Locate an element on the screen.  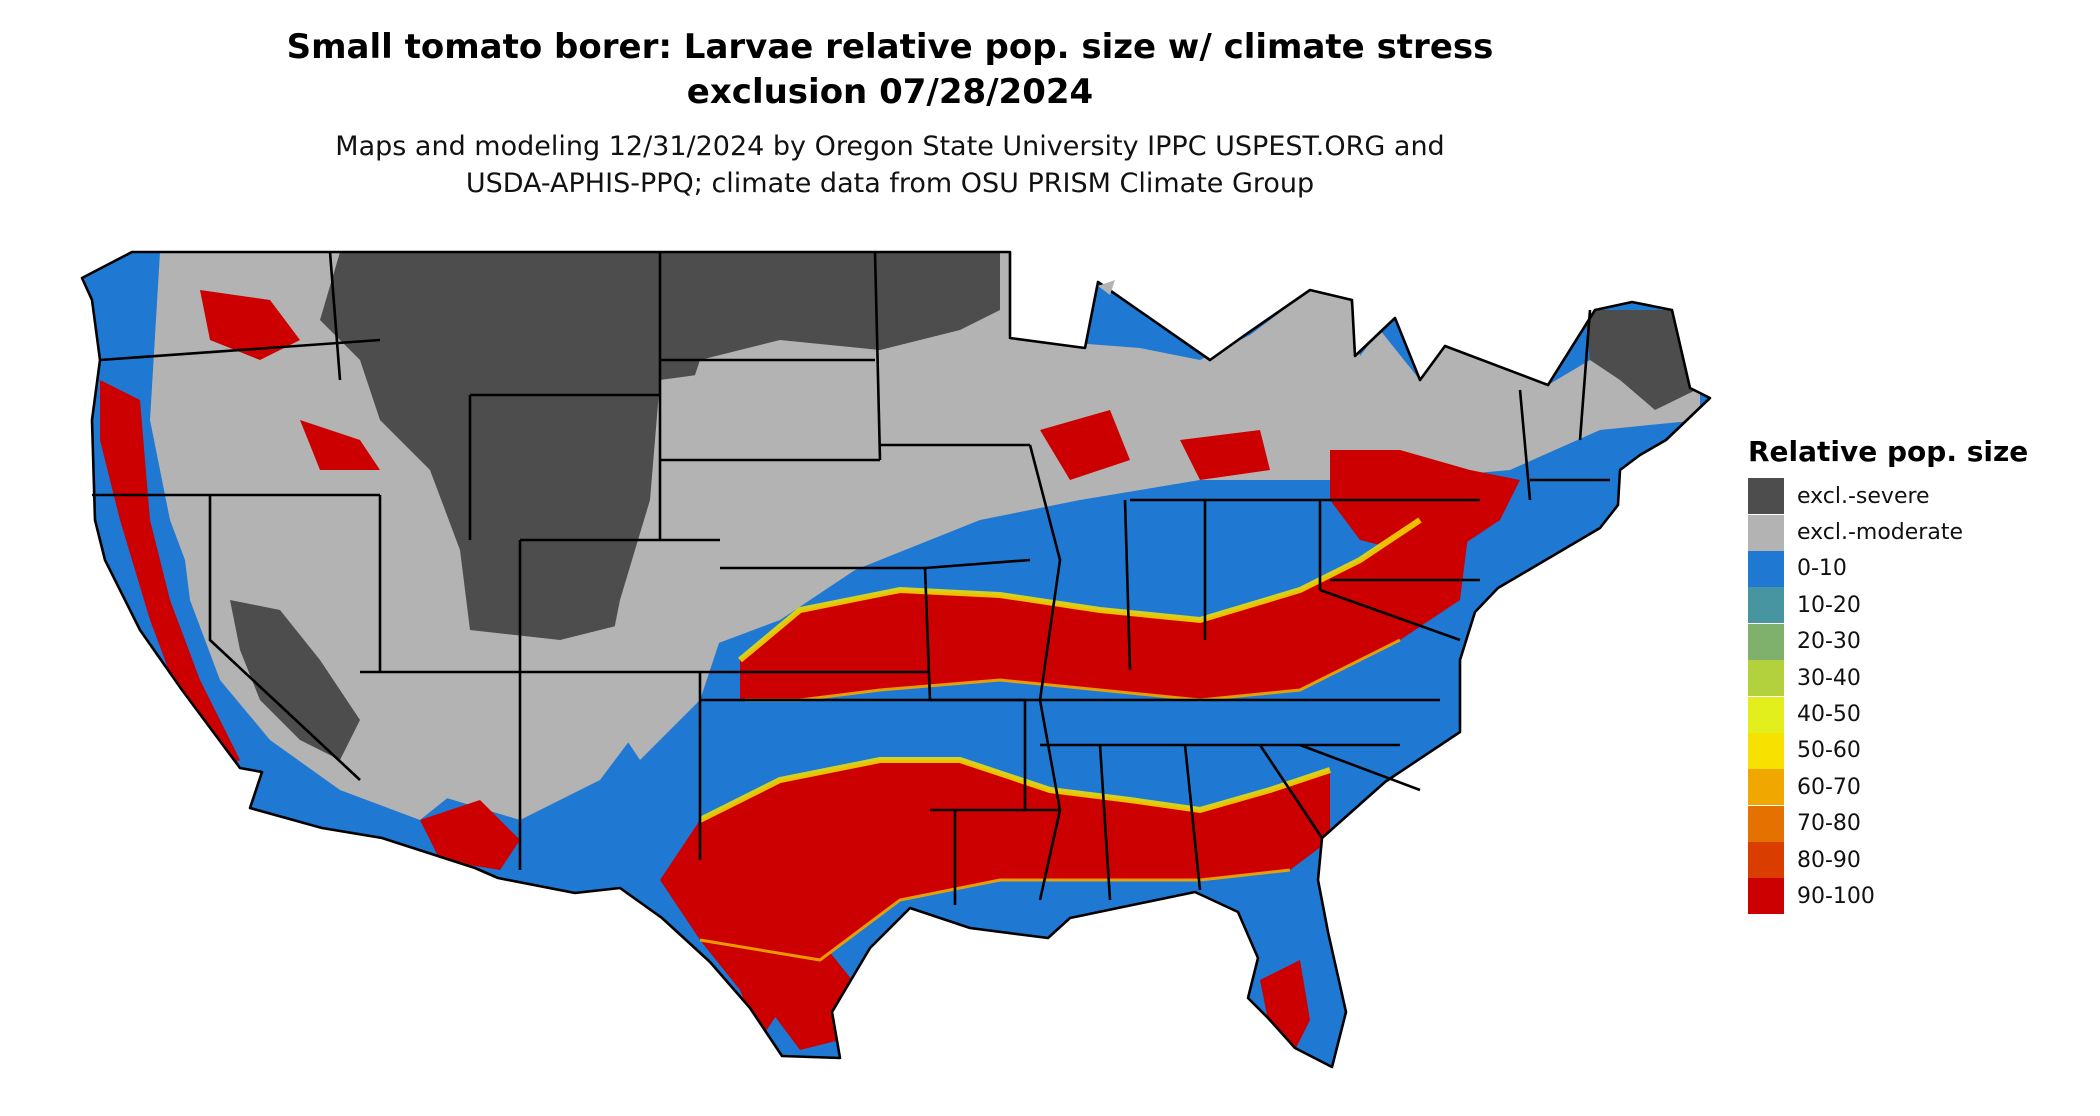
zone-90-100-michigan is located at coordinates (1155, 445).